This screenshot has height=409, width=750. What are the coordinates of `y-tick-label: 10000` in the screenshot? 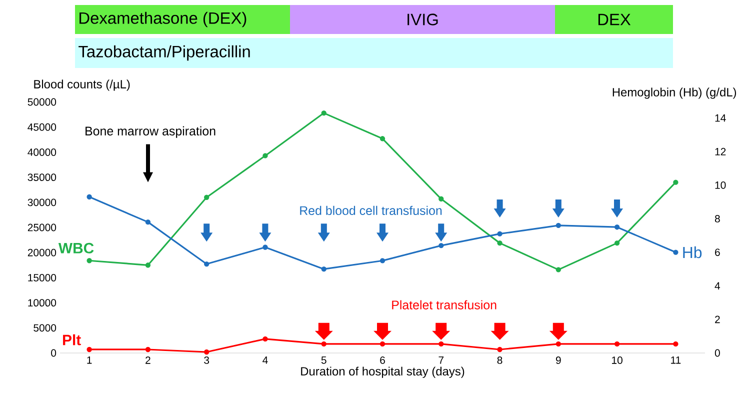 It's located at (42, 303).